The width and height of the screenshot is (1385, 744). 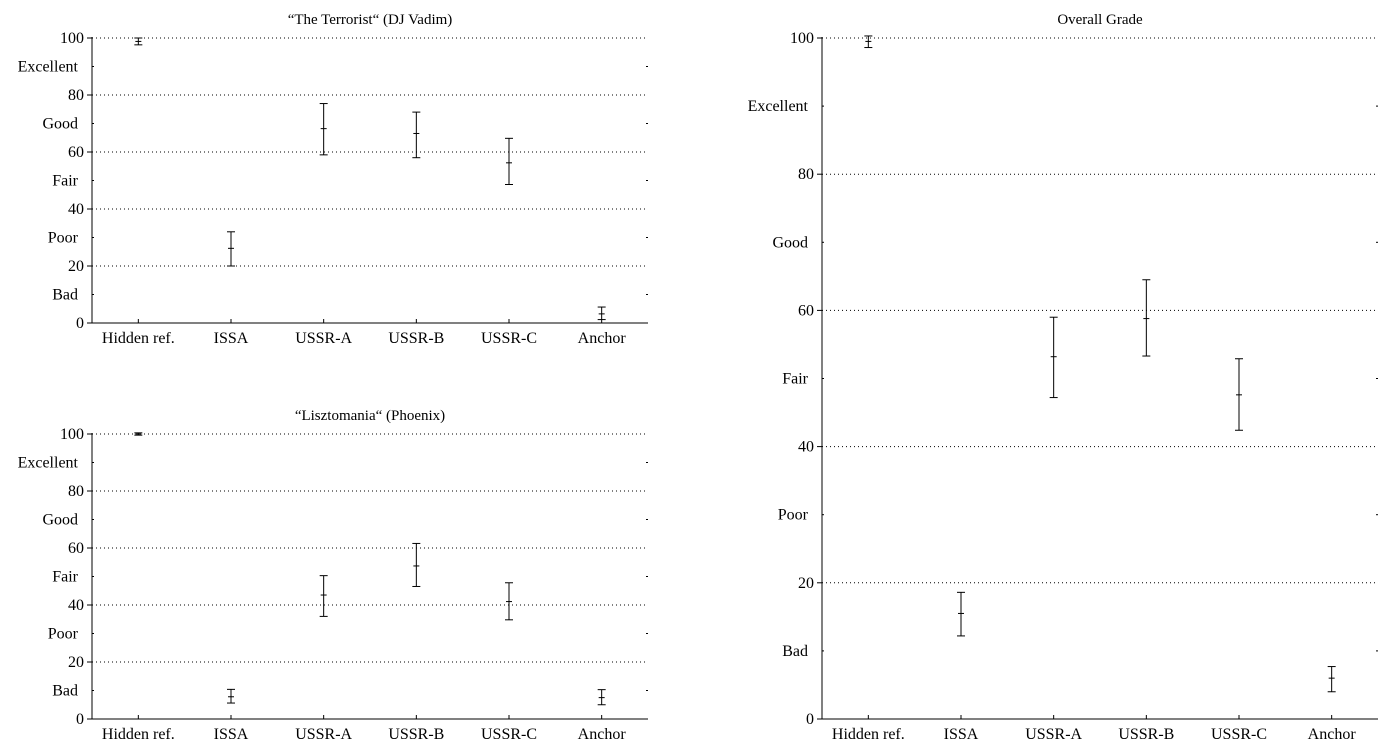 What do you see at coordinates (370, 20) in the screenshot?
I see `chart-title: “The Terrorist“ (DJ Vadim)` at bounding box center [370, 20].